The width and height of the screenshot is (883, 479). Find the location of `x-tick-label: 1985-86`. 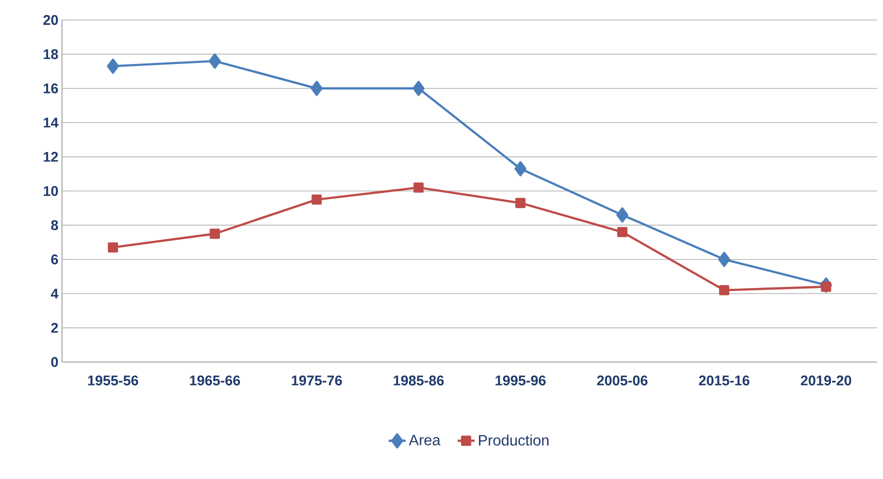

x-tick-label: 1985-86 is located at coordinates (419, 381).